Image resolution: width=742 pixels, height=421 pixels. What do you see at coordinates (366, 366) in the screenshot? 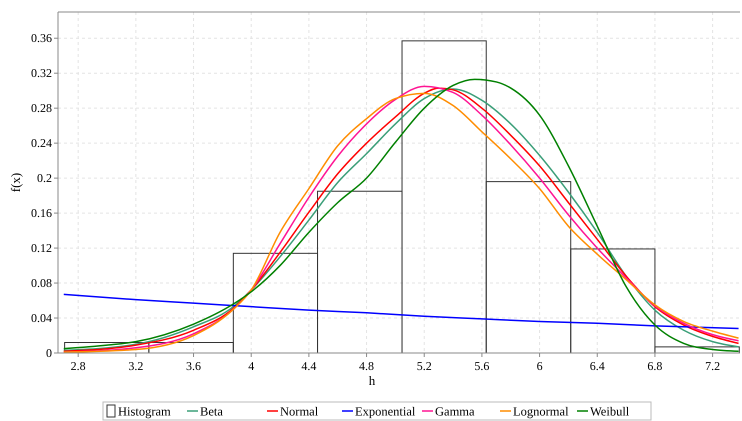
I see `x-tick-label: 4.8` at bounding box center [366, 366].